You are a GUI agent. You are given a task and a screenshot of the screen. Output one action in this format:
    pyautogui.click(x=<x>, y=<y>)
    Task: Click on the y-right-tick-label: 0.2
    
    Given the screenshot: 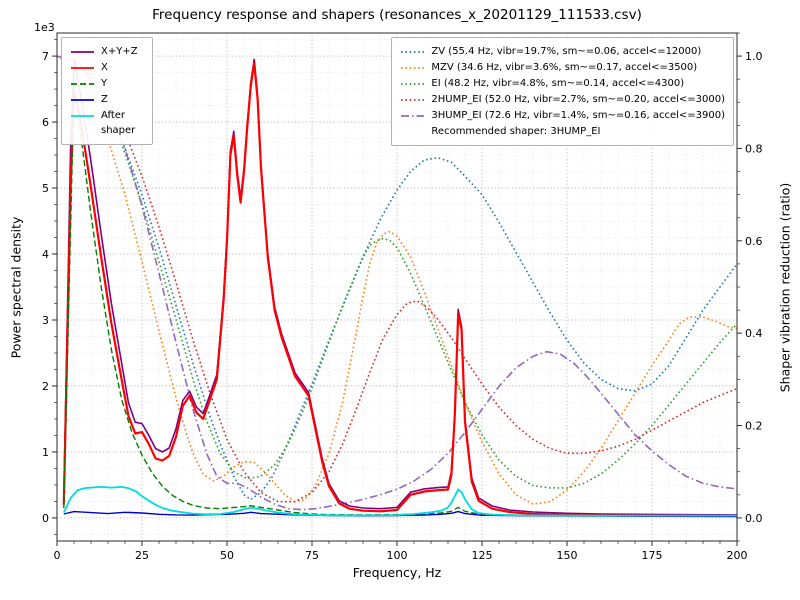 What is the action you would take?
    pyautogui.click(x=754, y=426)
    